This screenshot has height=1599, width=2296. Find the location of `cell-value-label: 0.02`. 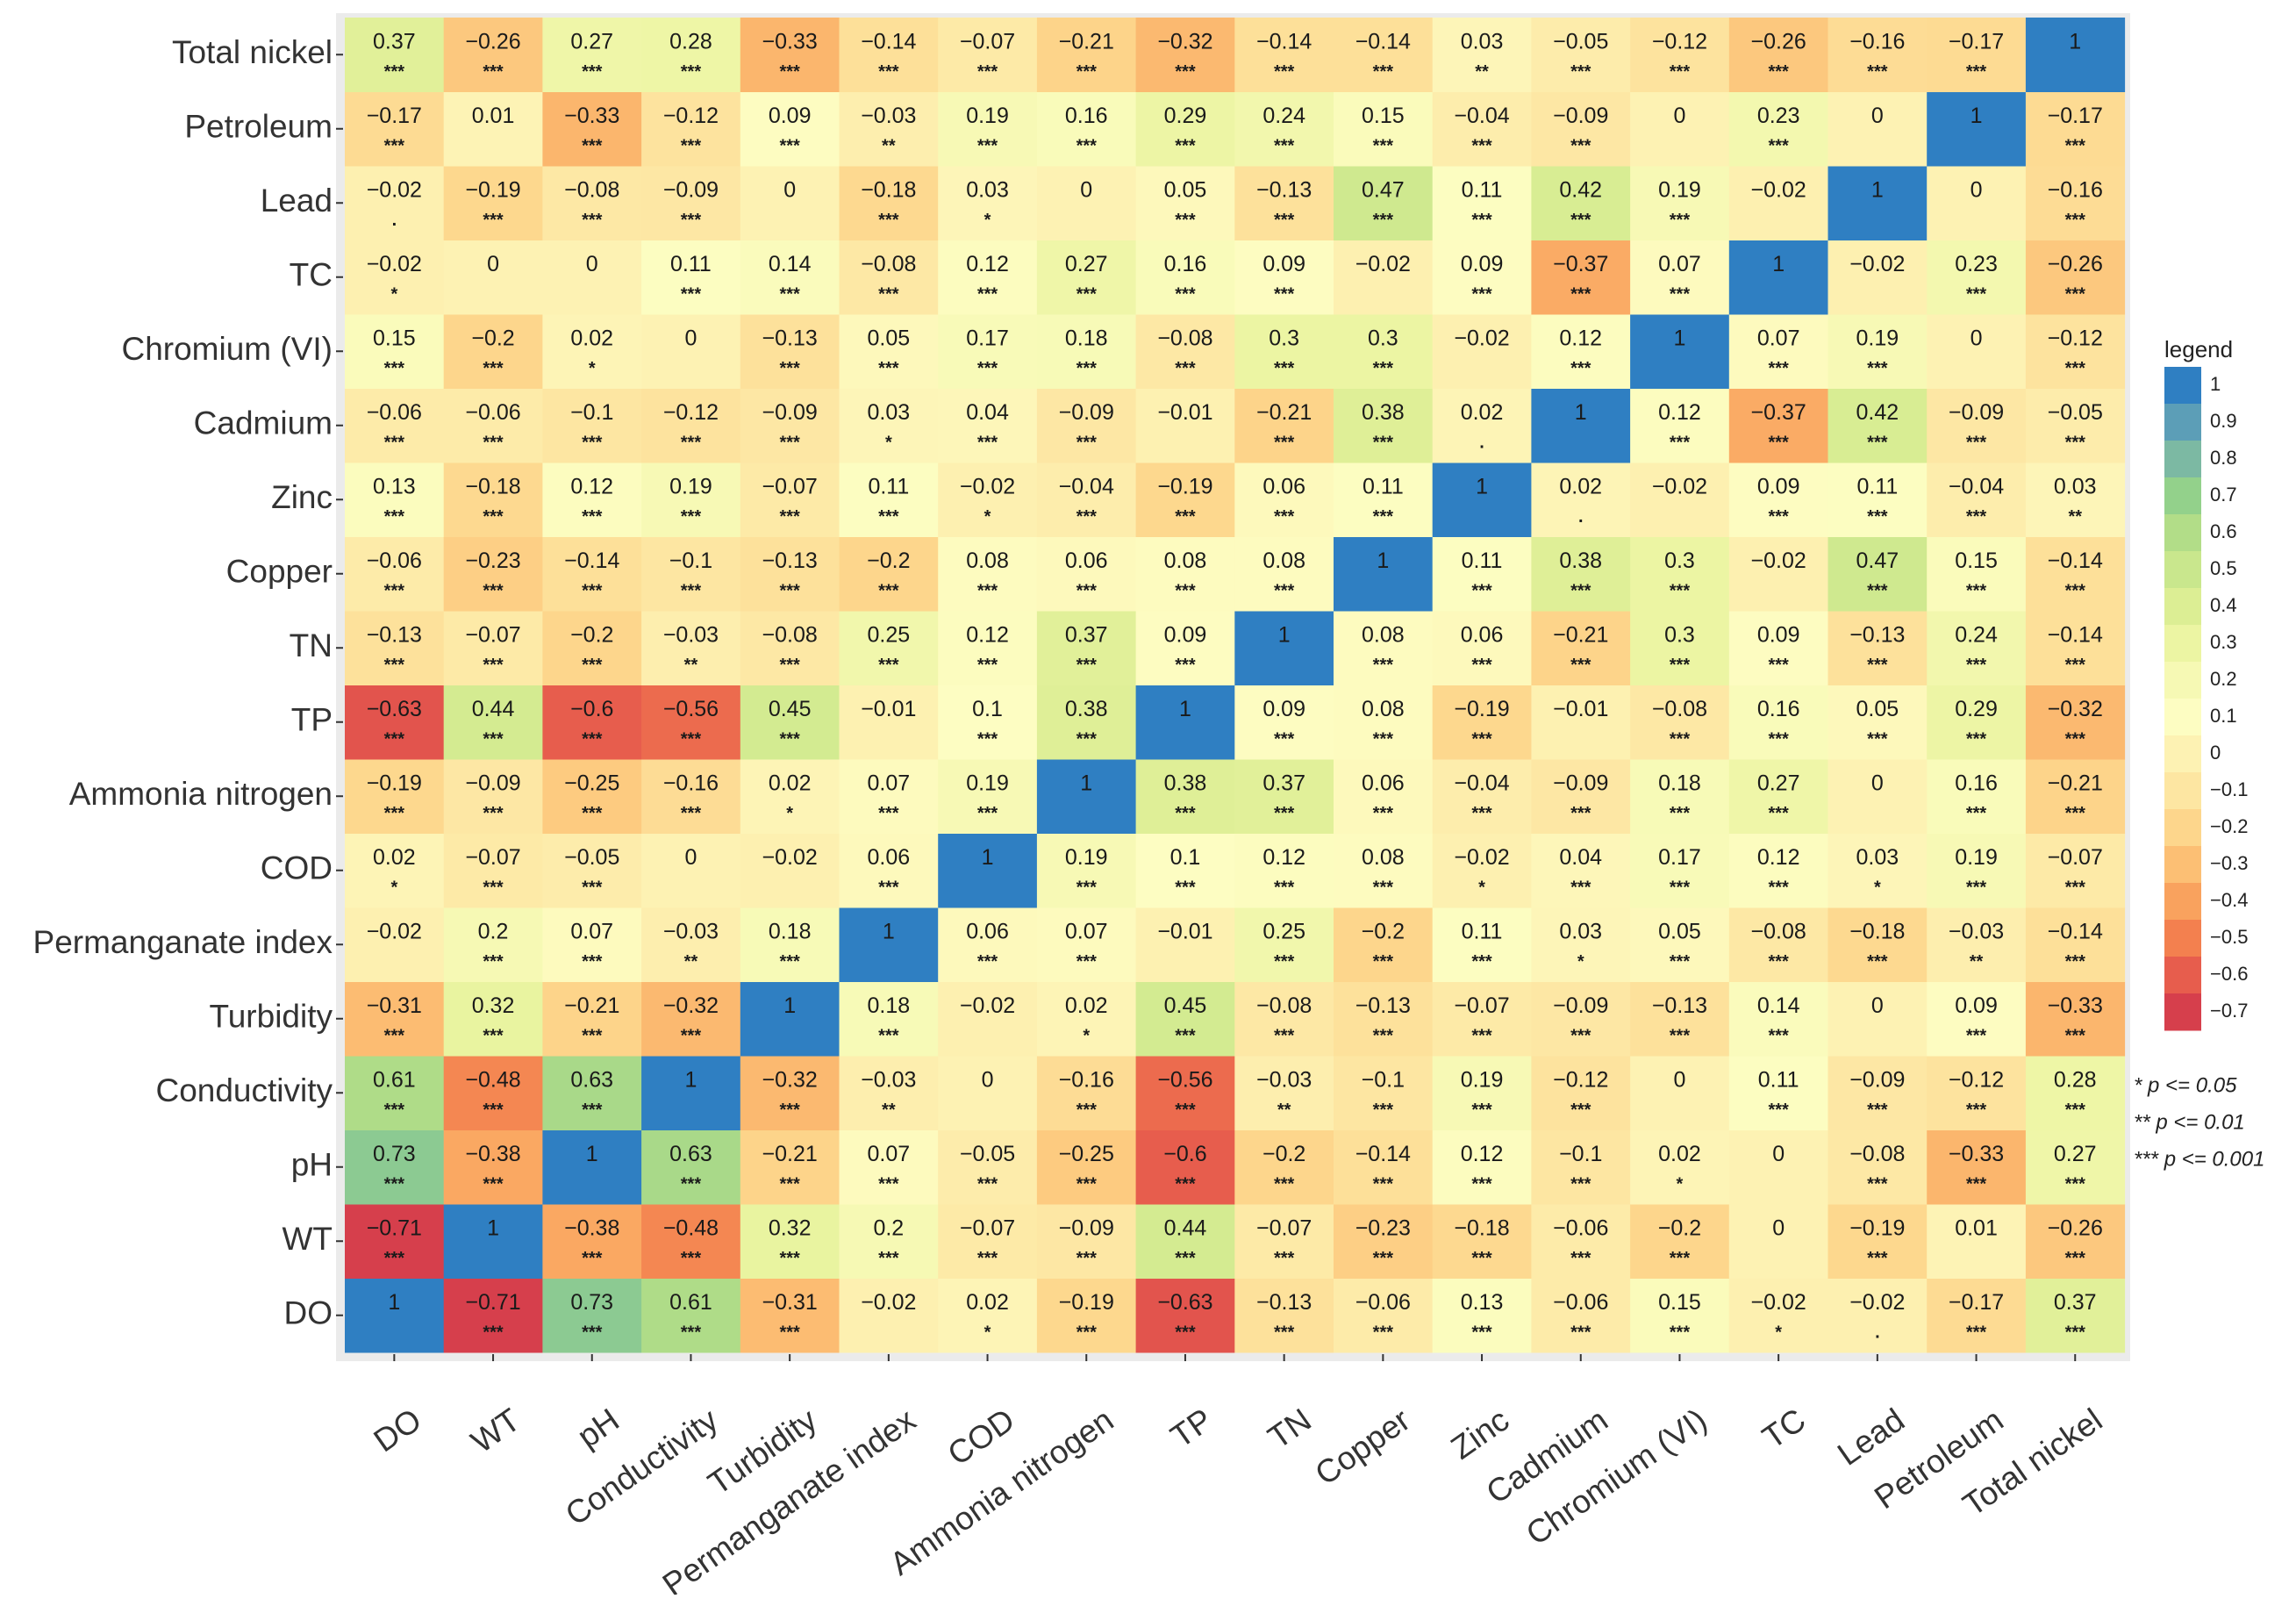

cell-value-label: 0.02 is located at coordinates (394, 857).